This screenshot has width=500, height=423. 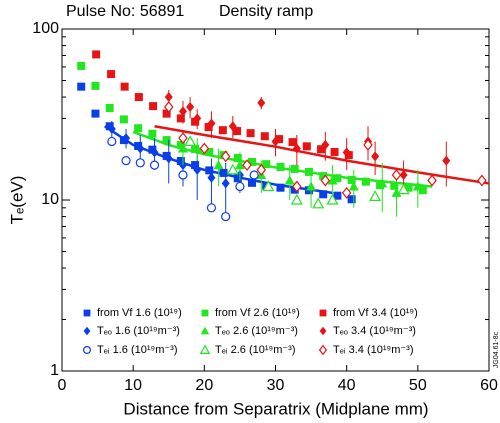 I want to click on y-tick-label: 1, so click(x=54, y=370).